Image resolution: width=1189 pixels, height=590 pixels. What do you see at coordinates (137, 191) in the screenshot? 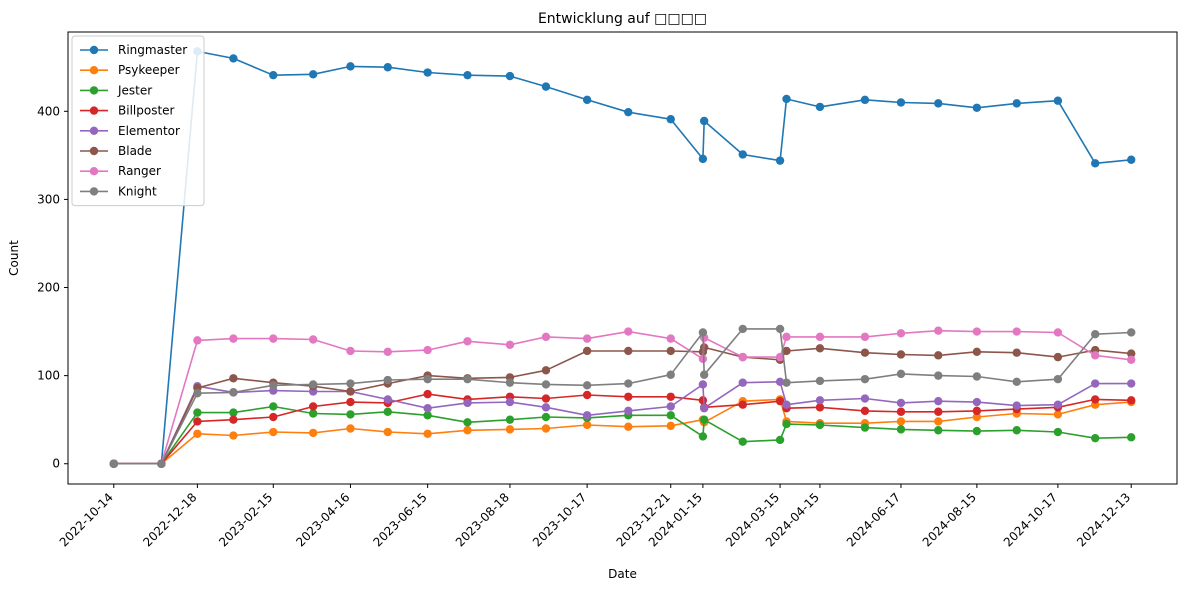
I see `legend-label: Knight` at bounding box center [137, 191].